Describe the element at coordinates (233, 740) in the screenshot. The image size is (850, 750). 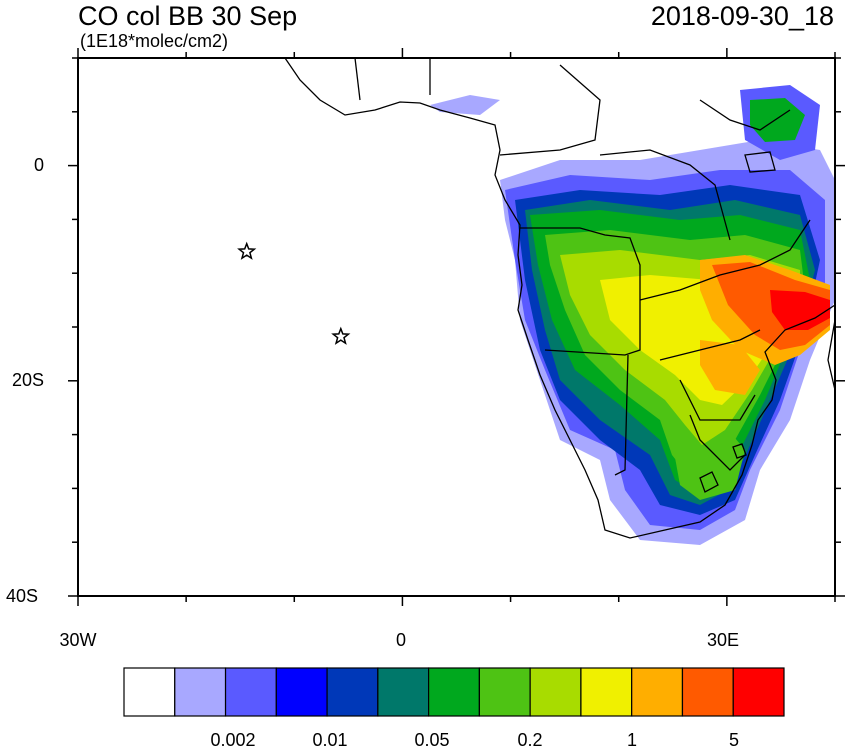
I see `colorbar-label-0: 0.002` at that location.